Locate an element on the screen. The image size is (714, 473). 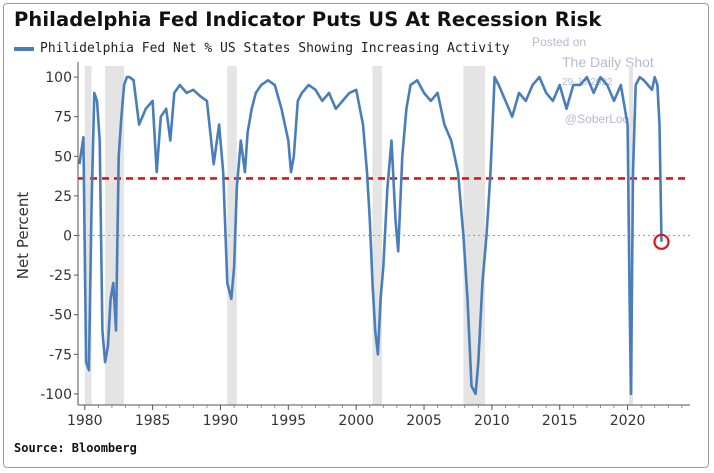
y-tick-label: 100 is located at coordinates (58, 78).